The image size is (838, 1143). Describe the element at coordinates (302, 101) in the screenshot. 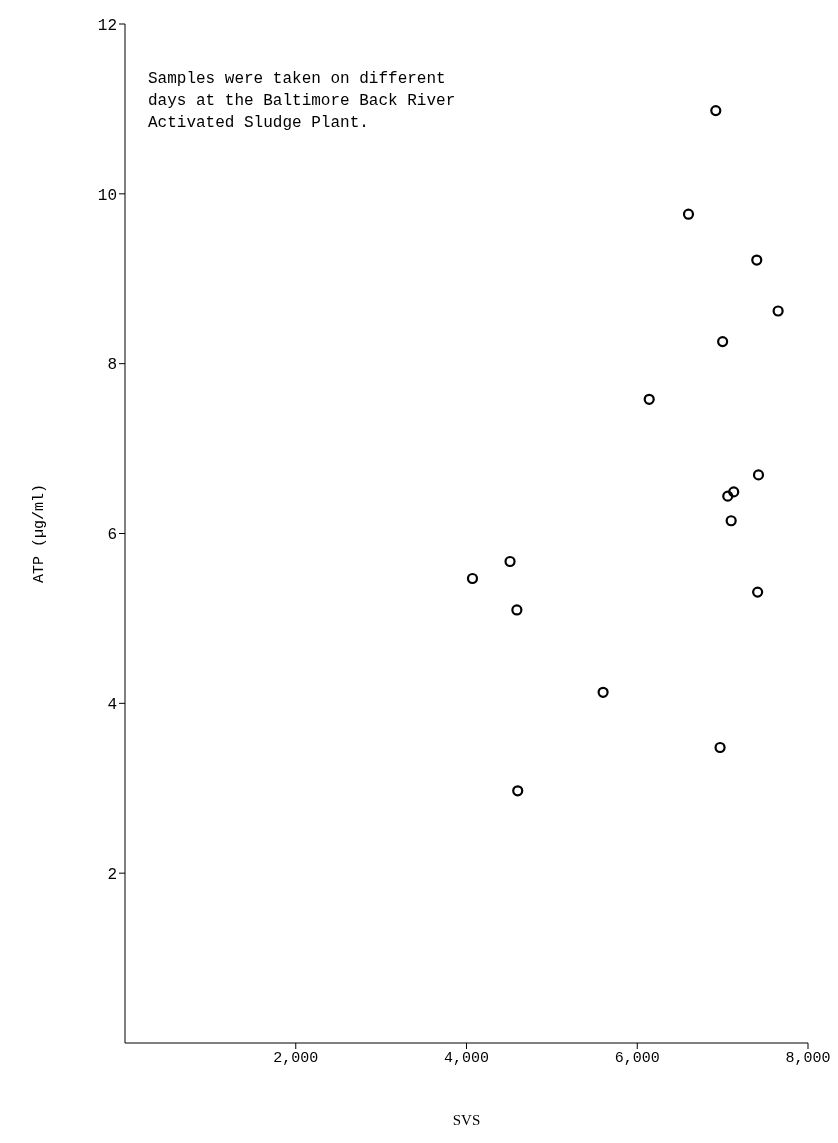

I see `annotation: Samples were taken on different days at the Baltimore Back River Activated Sludge Plant.` at that location.